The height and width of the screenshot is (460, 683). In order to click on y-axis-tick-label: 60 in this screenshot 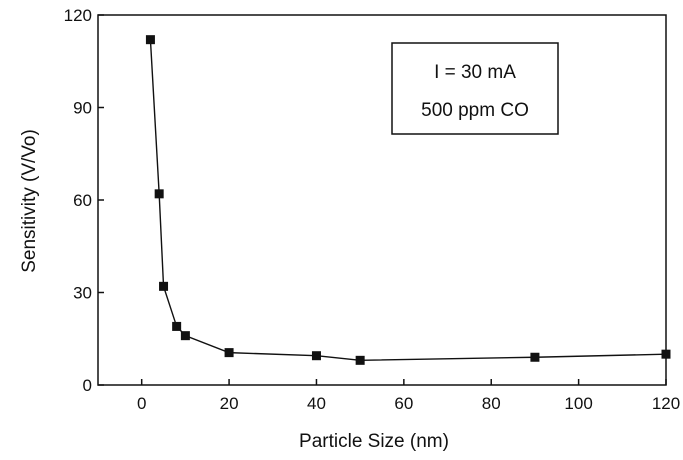, I will do `click(82, 200)`.